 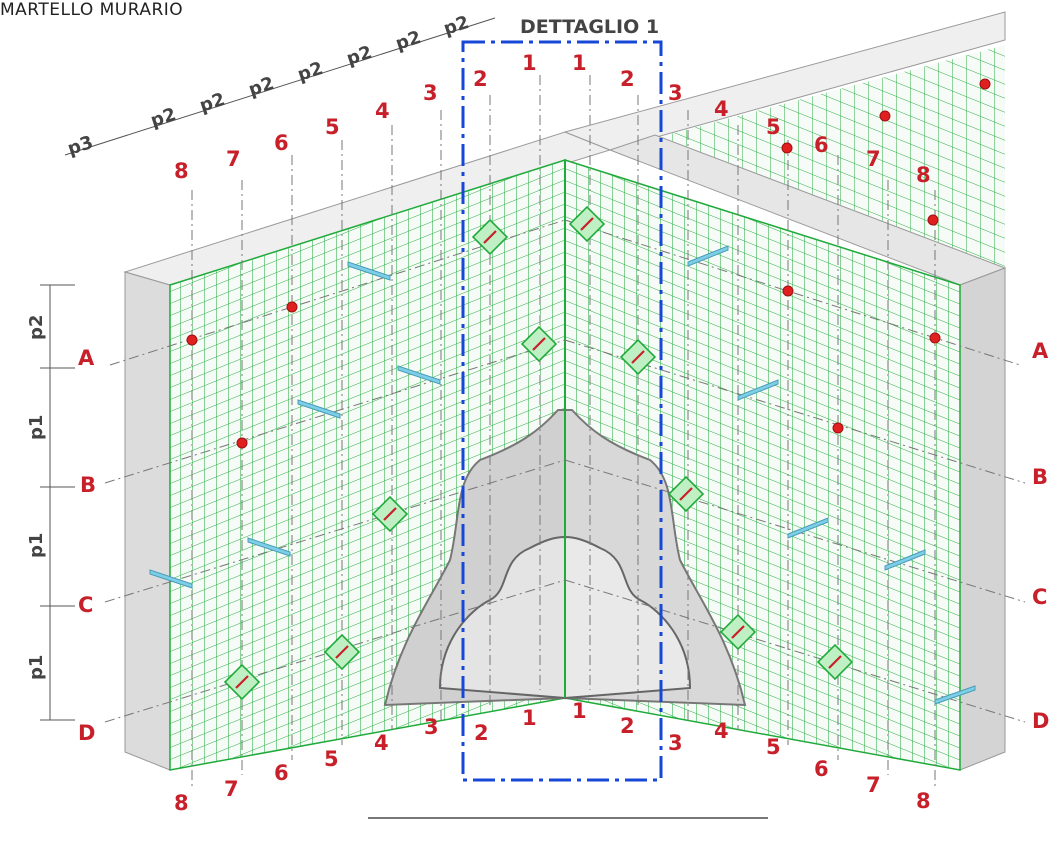 What do you see at coordinates (36, 667) in the screenshot?
I see `spacing-p1-left-3: p1` at bounding box center [36, 667].